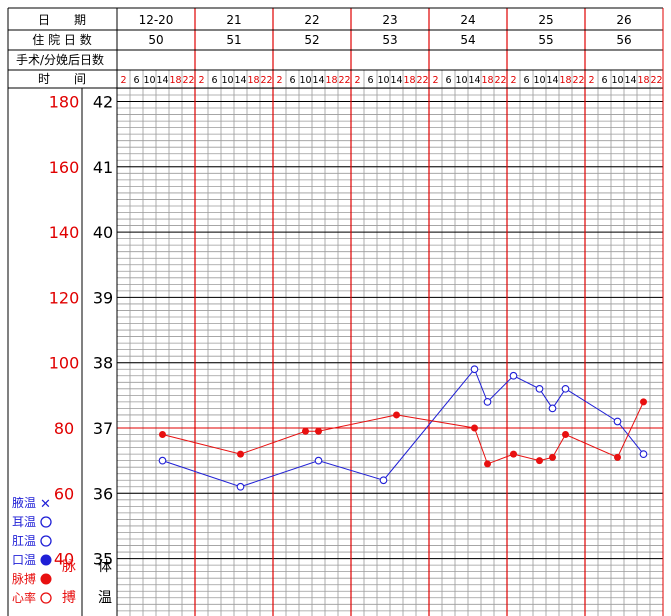 This screenshot has width=671, height=616. What do you see at coordinates (233, 40) in the screenshot?
I see `hospital-day-cell: 51` at bounding box center [233, 40].